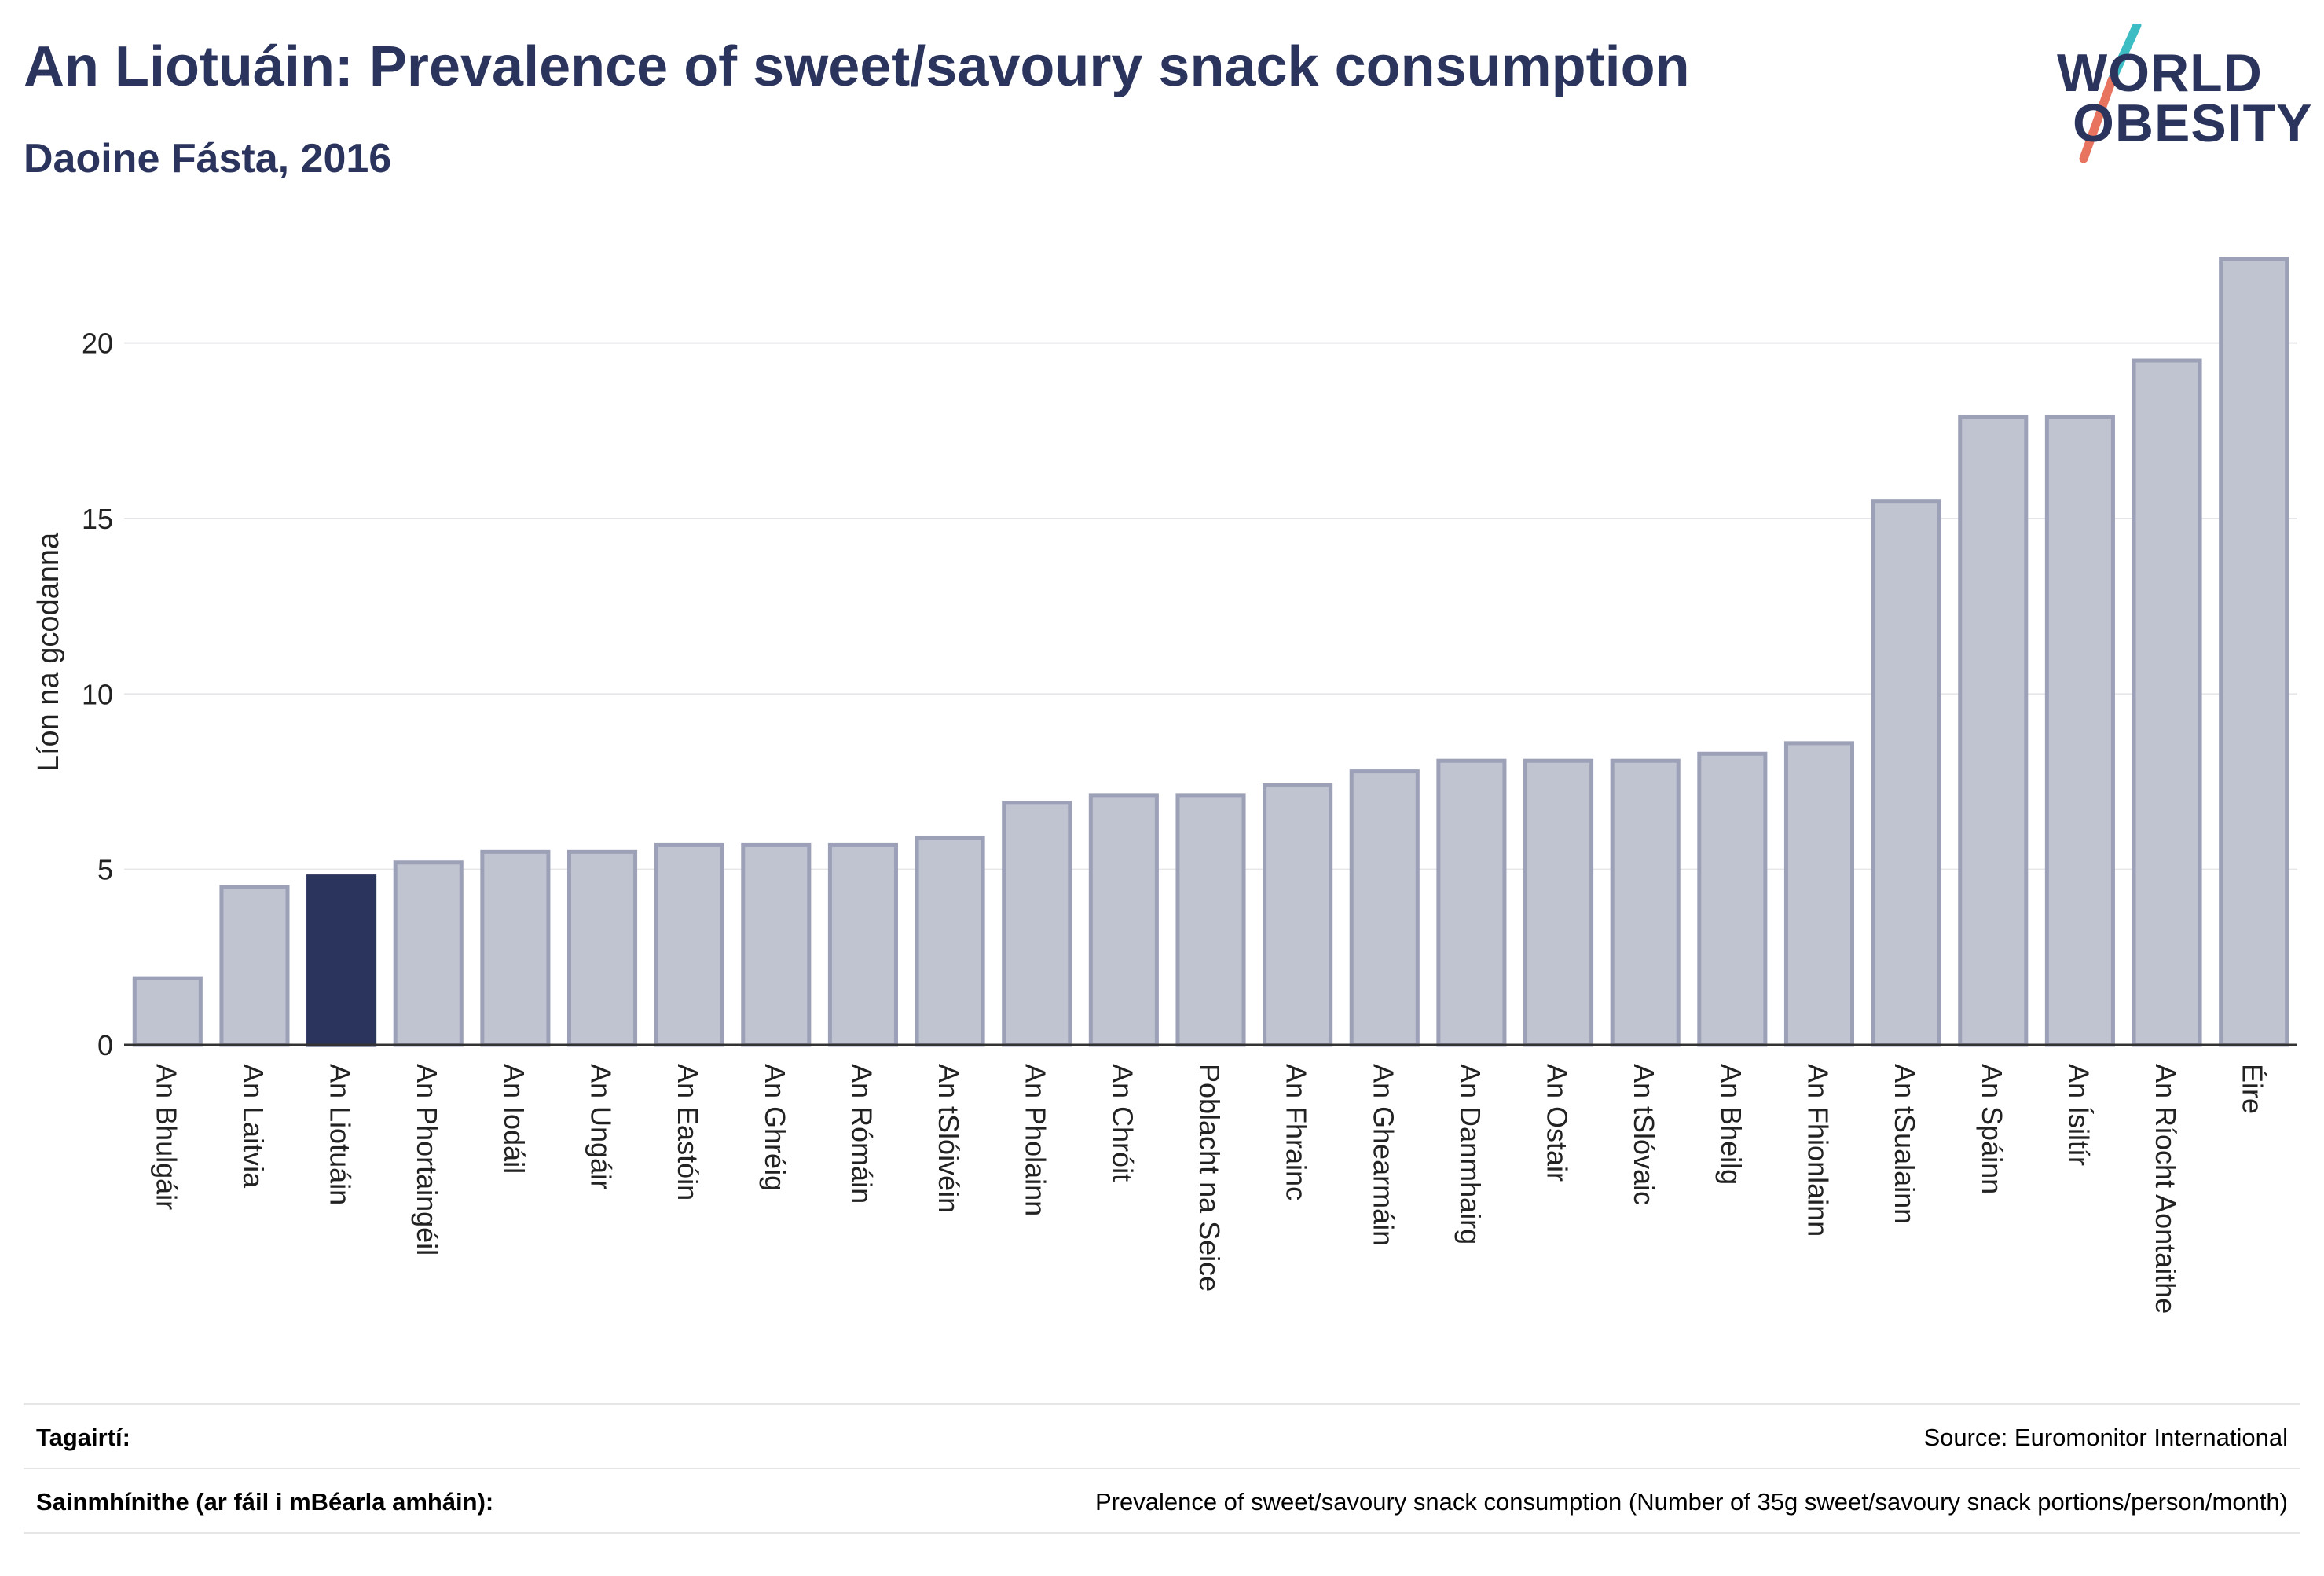  I want to click on x-tick-label: An tSlóivéin, so click(949, 1138).